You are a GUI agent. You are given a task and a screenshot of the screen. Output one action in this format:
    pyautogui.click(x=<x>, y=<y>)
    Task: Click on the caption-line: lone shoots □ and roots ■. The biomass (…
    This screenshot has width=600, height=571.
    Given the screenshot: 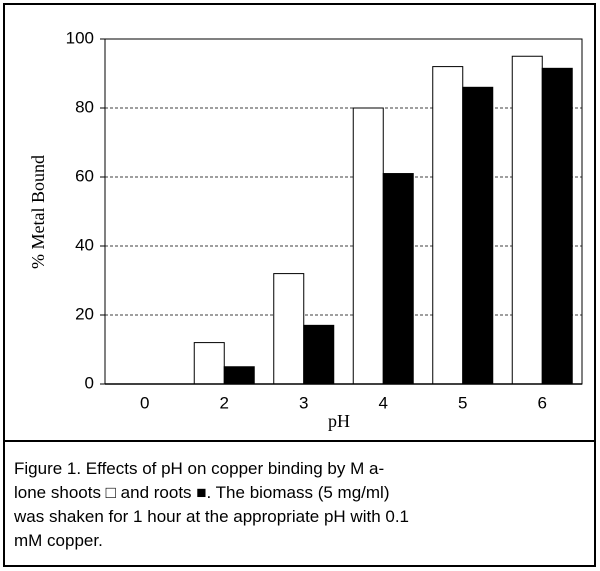 What is the action you would take?
    pyautogui.click(x=202, y=492)
    